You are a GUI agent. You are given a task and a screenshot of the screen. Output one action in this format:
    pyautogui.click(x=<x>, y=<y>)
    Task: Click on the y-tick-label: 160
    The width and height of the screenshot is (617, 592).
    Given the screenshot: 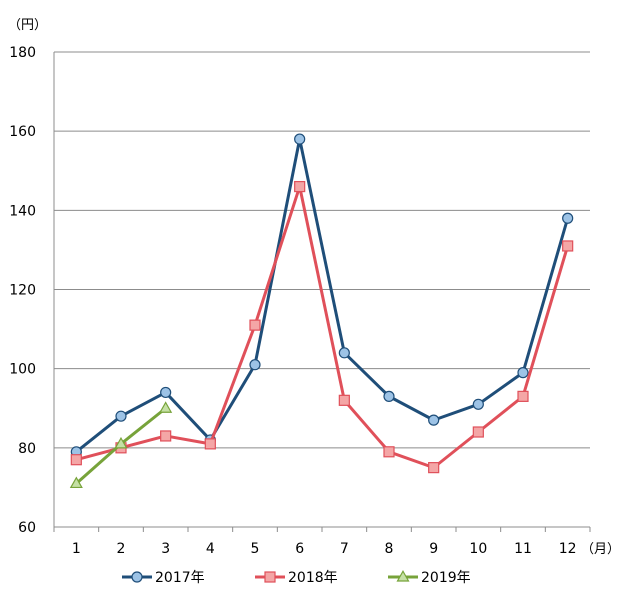 What is the action you would take?
    pyautogui.click(x=22, y=132)
    